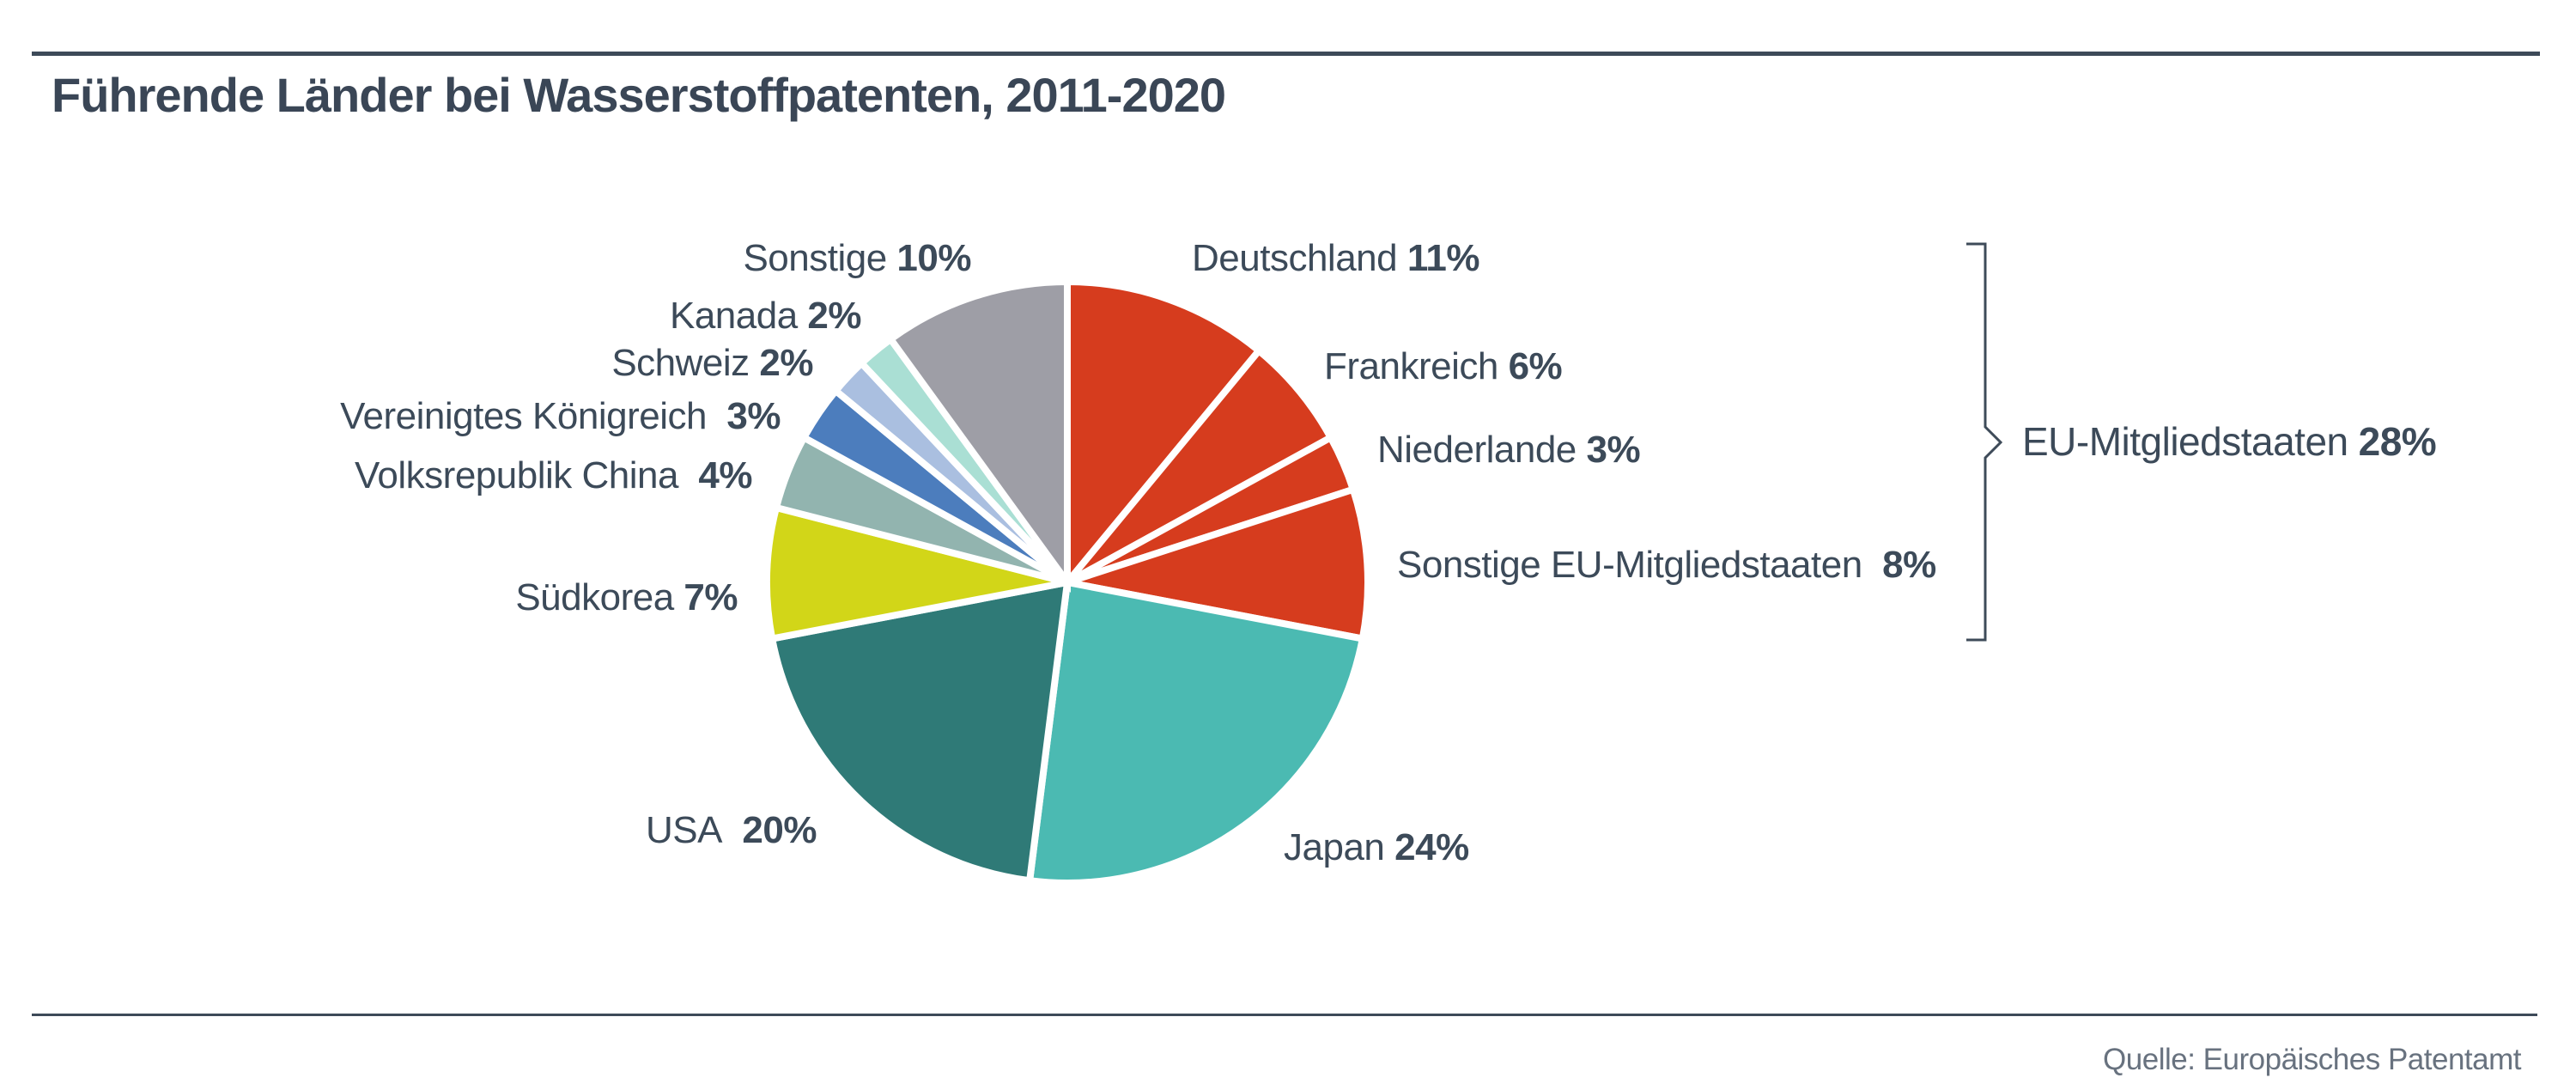 The width and height of the screenshot is (2576, 1090). What do you see at coordinates (523, 416) in the screenshot?
I see `pie-label-name: Vereinigtes Königreich` at bounding box center [523, 416].